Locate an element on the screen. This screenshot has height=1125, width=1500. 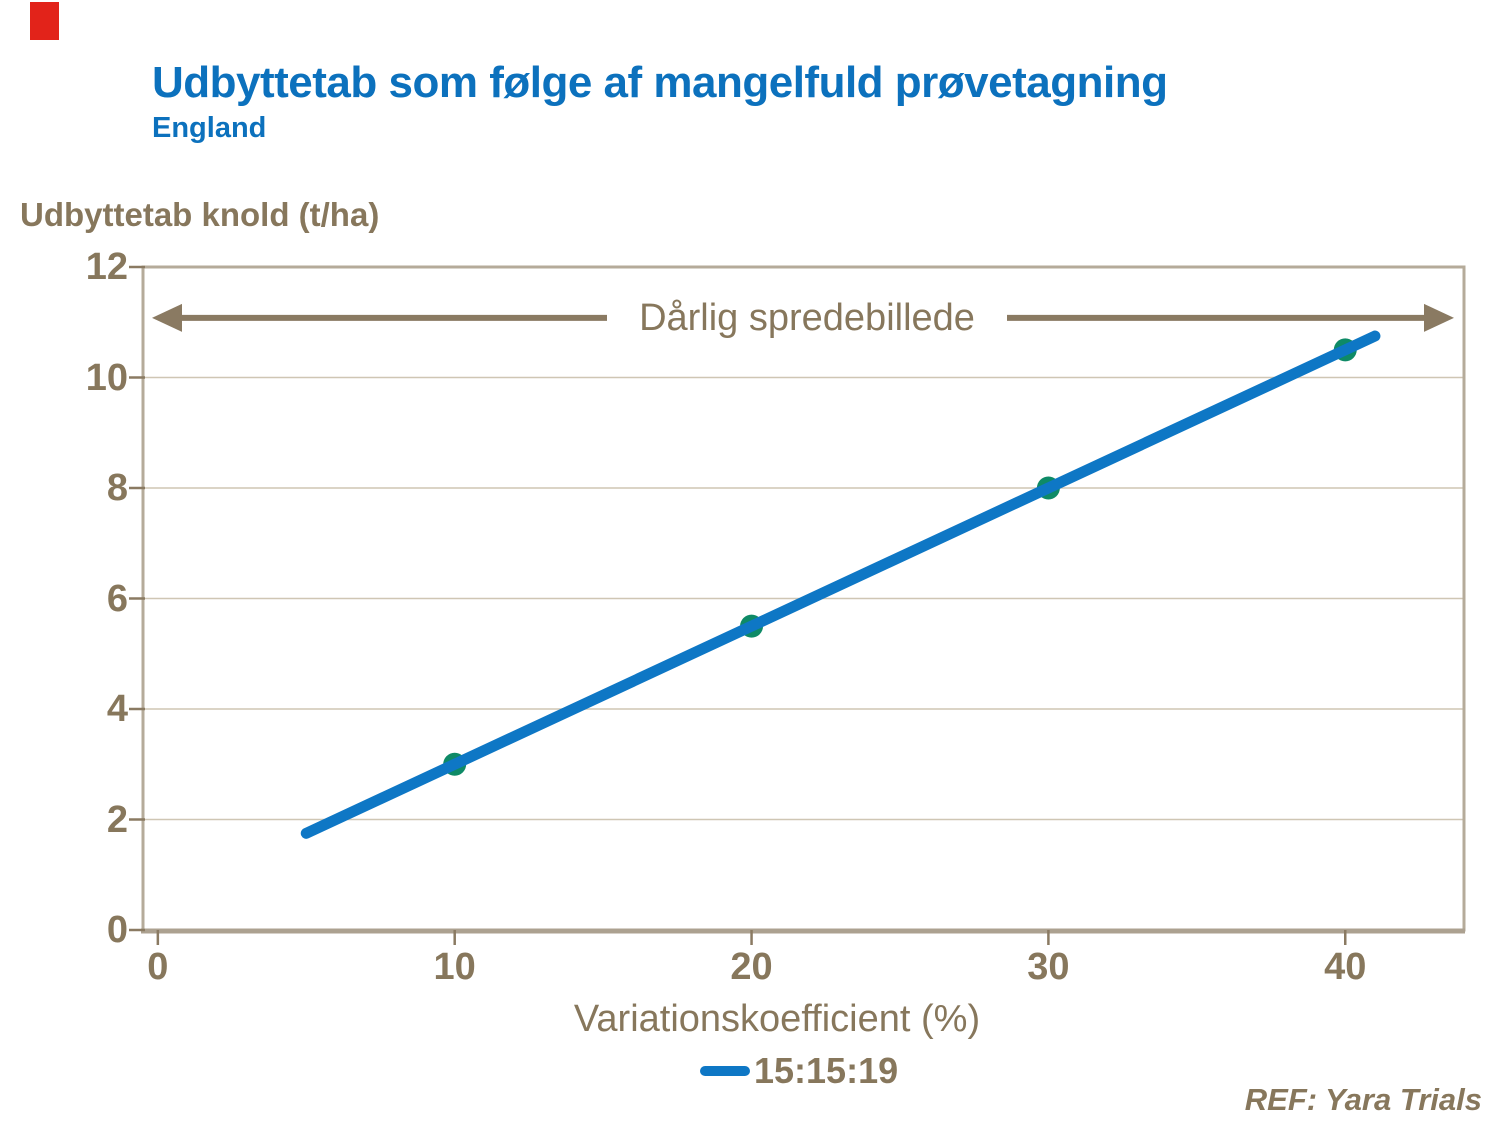
annotation-label: Dårlig spredebillede is located at coordinates (807, 318).